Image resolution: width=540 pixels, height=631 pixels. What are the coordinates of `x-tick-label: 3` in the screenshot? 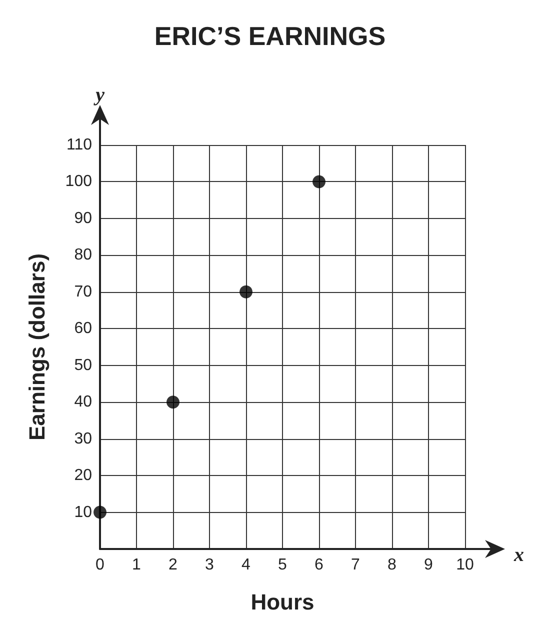 It's located at (209, 565).